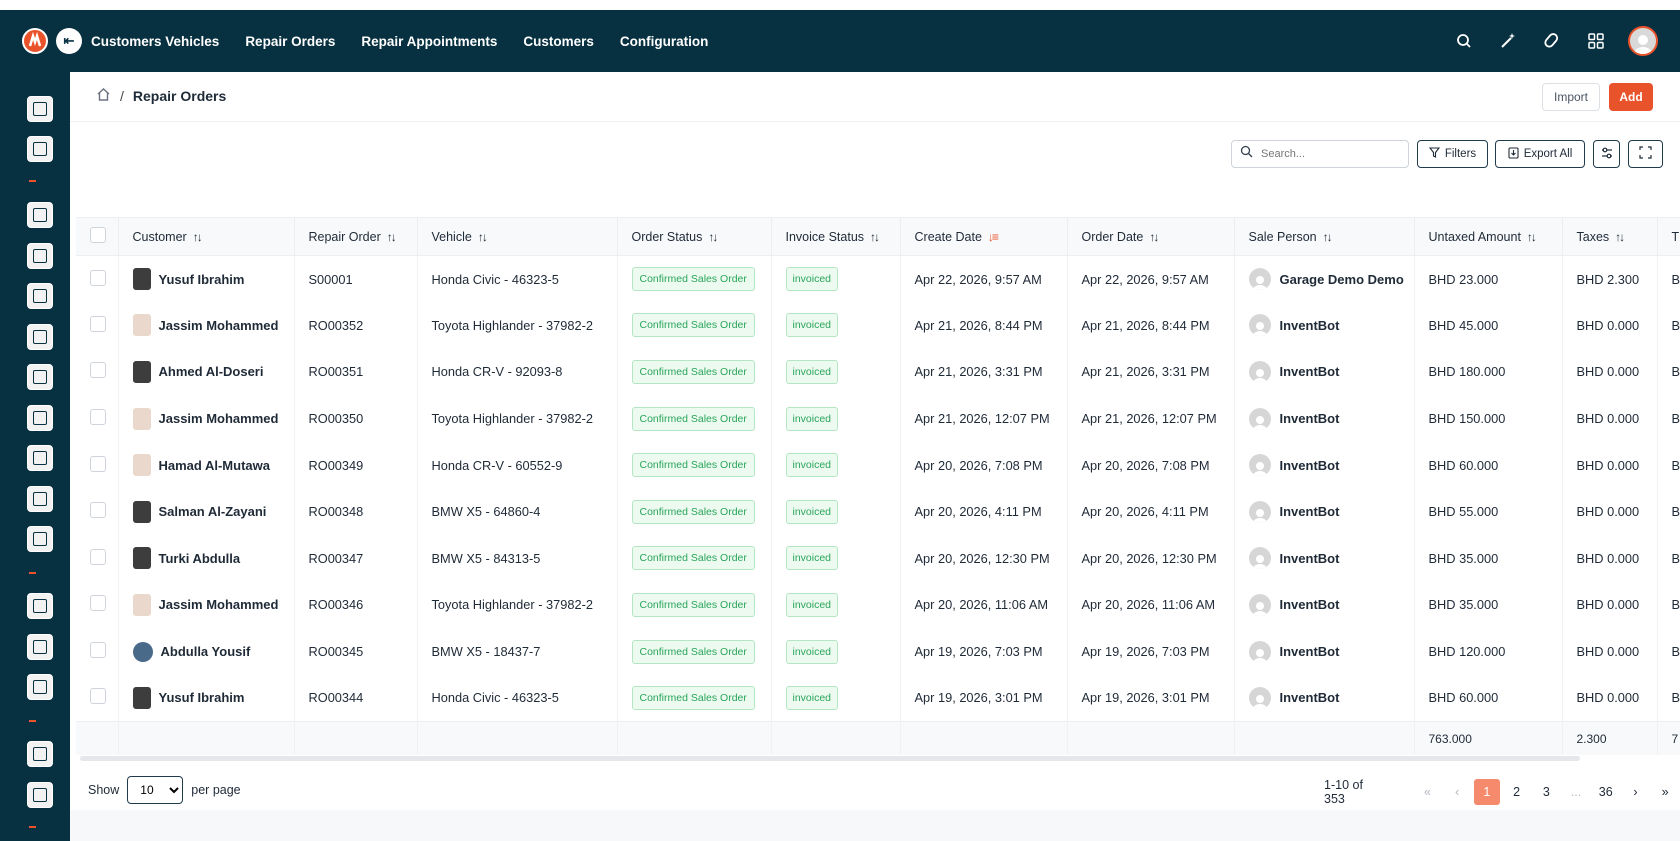 Image resolution: width=1680 pixels, height=841 pixels. I want to click on sidebar-item-payments-icon, so click(40, 418).